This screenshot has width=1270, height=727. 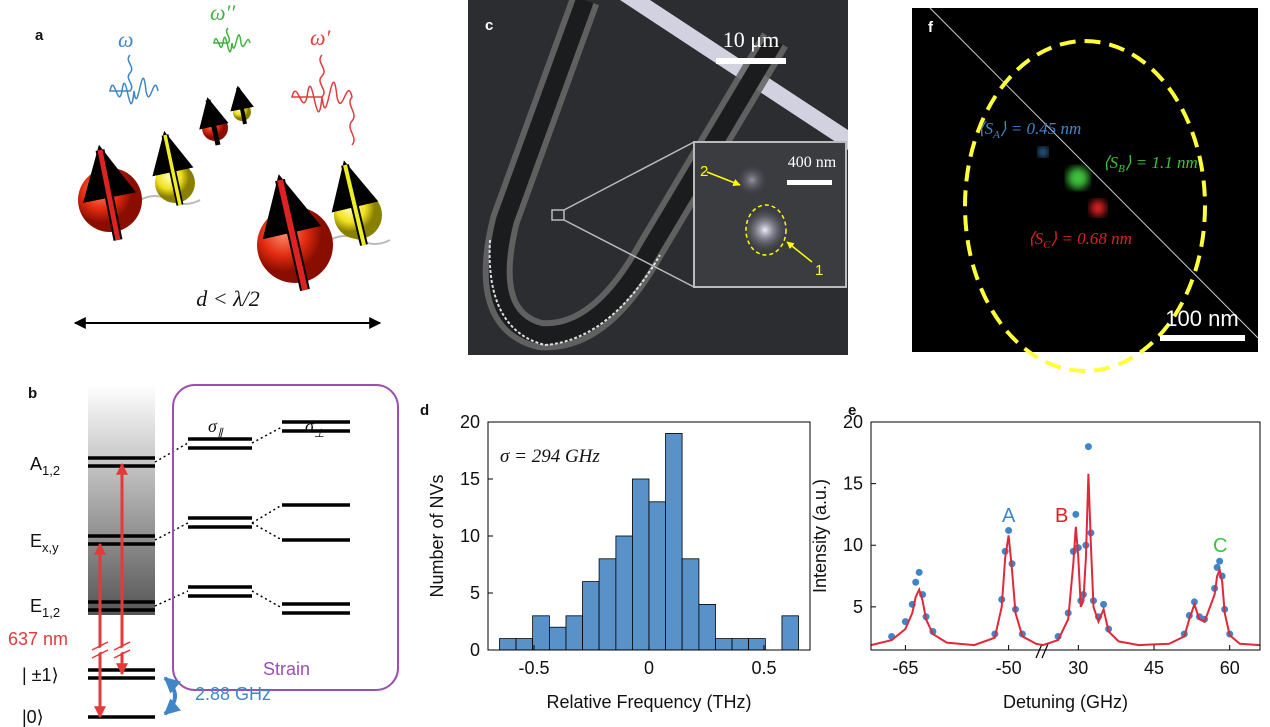 What do you see at coordinates (1065, 702) in the screenshot?
I see `x-axis-label: Detuning (GHz)` at bounding box center [1065, 702].